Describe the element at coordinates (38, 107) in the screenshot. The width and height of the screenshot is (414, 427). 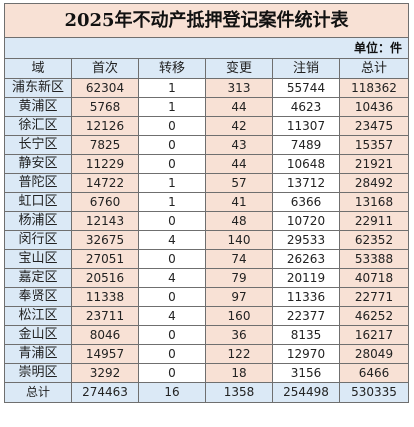
I see `district-cell: 黄浦区` at that location.